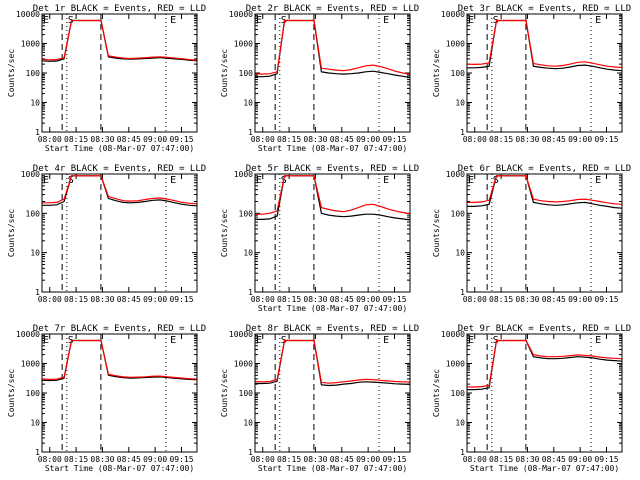 This screenshot has width=640, height=480. I want to click on panel-5-marker-label: E, so click(386, 180).